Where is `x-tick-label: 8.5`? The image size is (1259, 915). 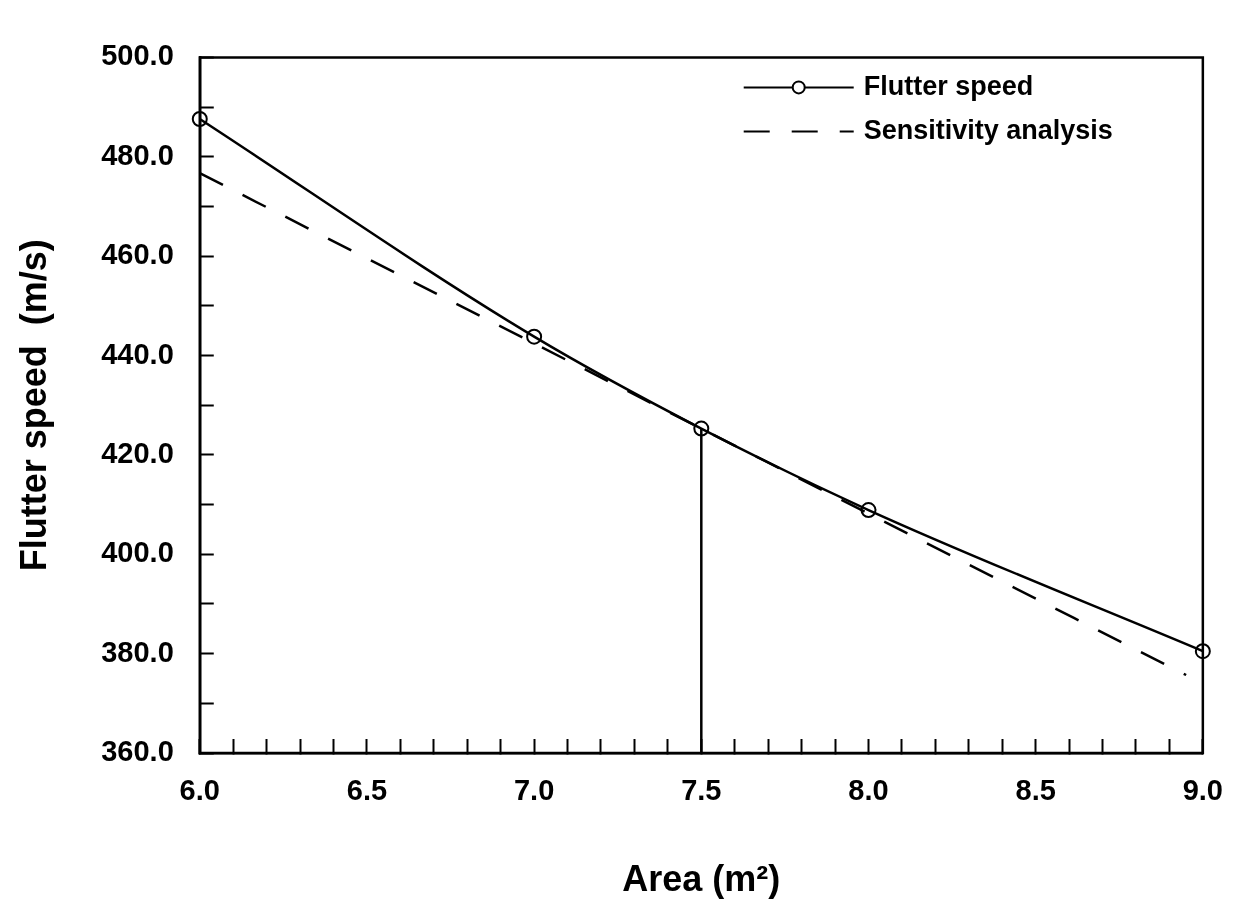
x-tick-label: 8.5 is located at coordinates (1035, 790).